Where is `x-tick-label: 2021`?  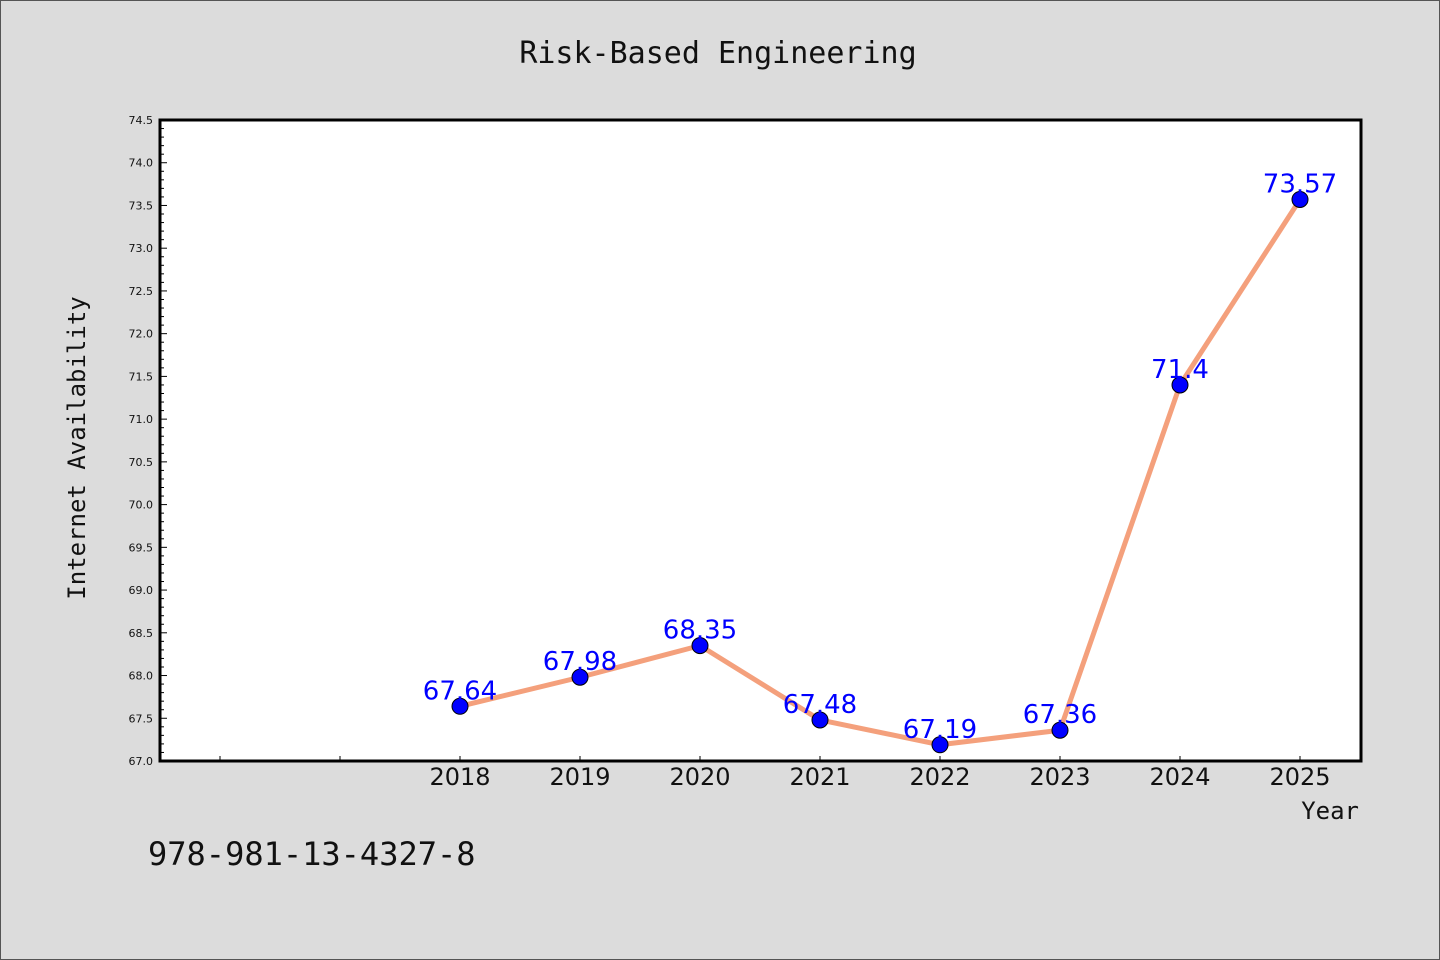
x-tick-label: 2021 is located at coordinates (819, 777).